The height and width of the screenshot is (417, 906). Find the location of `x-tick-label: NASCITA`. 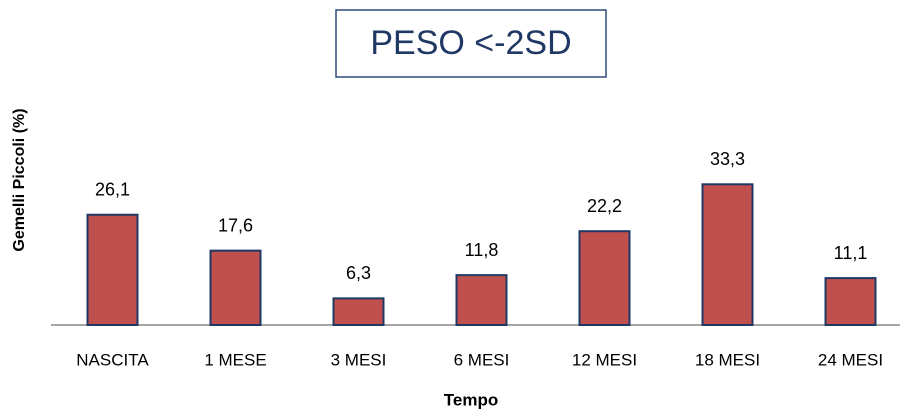

x-tick-label: NASCITA is located at coordinates (112, 359).